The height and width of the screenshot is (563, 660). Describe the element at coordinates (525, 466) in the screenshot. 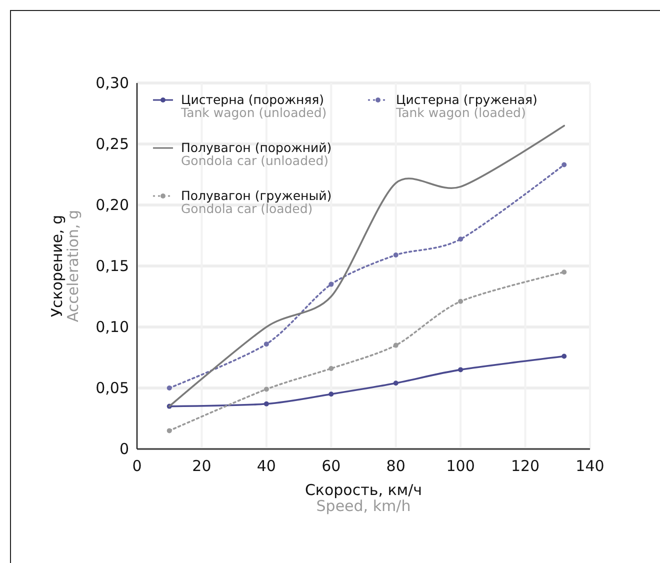

I see `x-tick-label: 120` at that location.